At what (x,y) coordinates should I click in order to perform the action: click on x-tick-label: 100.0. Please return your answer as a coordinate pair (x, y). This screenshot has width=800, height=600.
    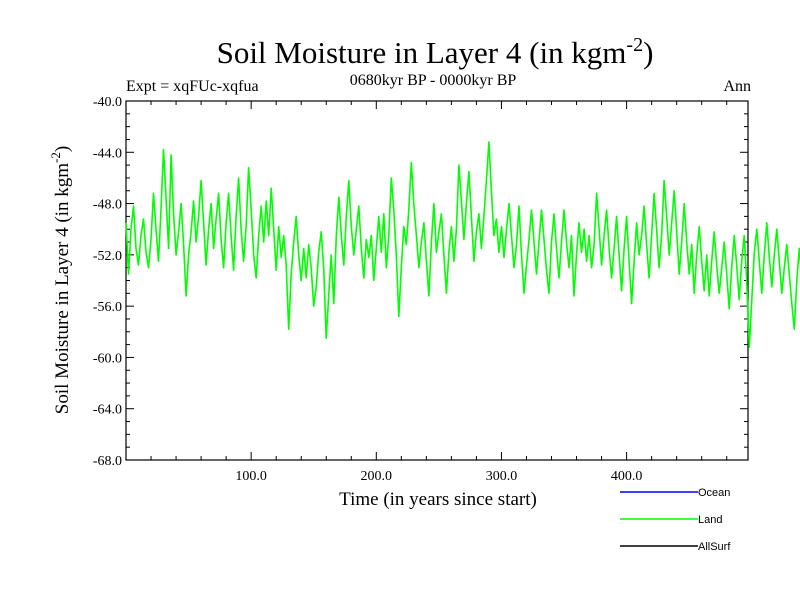
    Looking at the image, I should click on (251, 476).